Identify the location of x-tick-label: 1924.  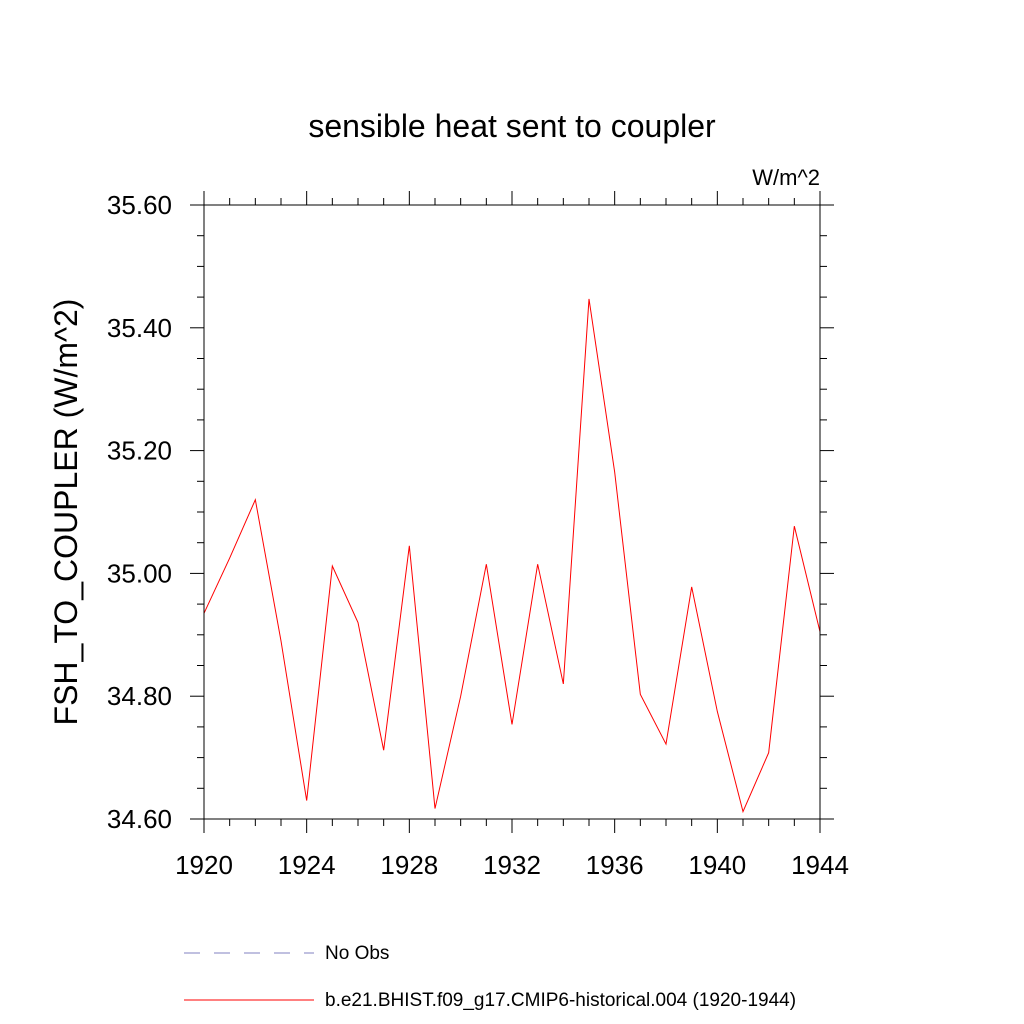
(307, 865).